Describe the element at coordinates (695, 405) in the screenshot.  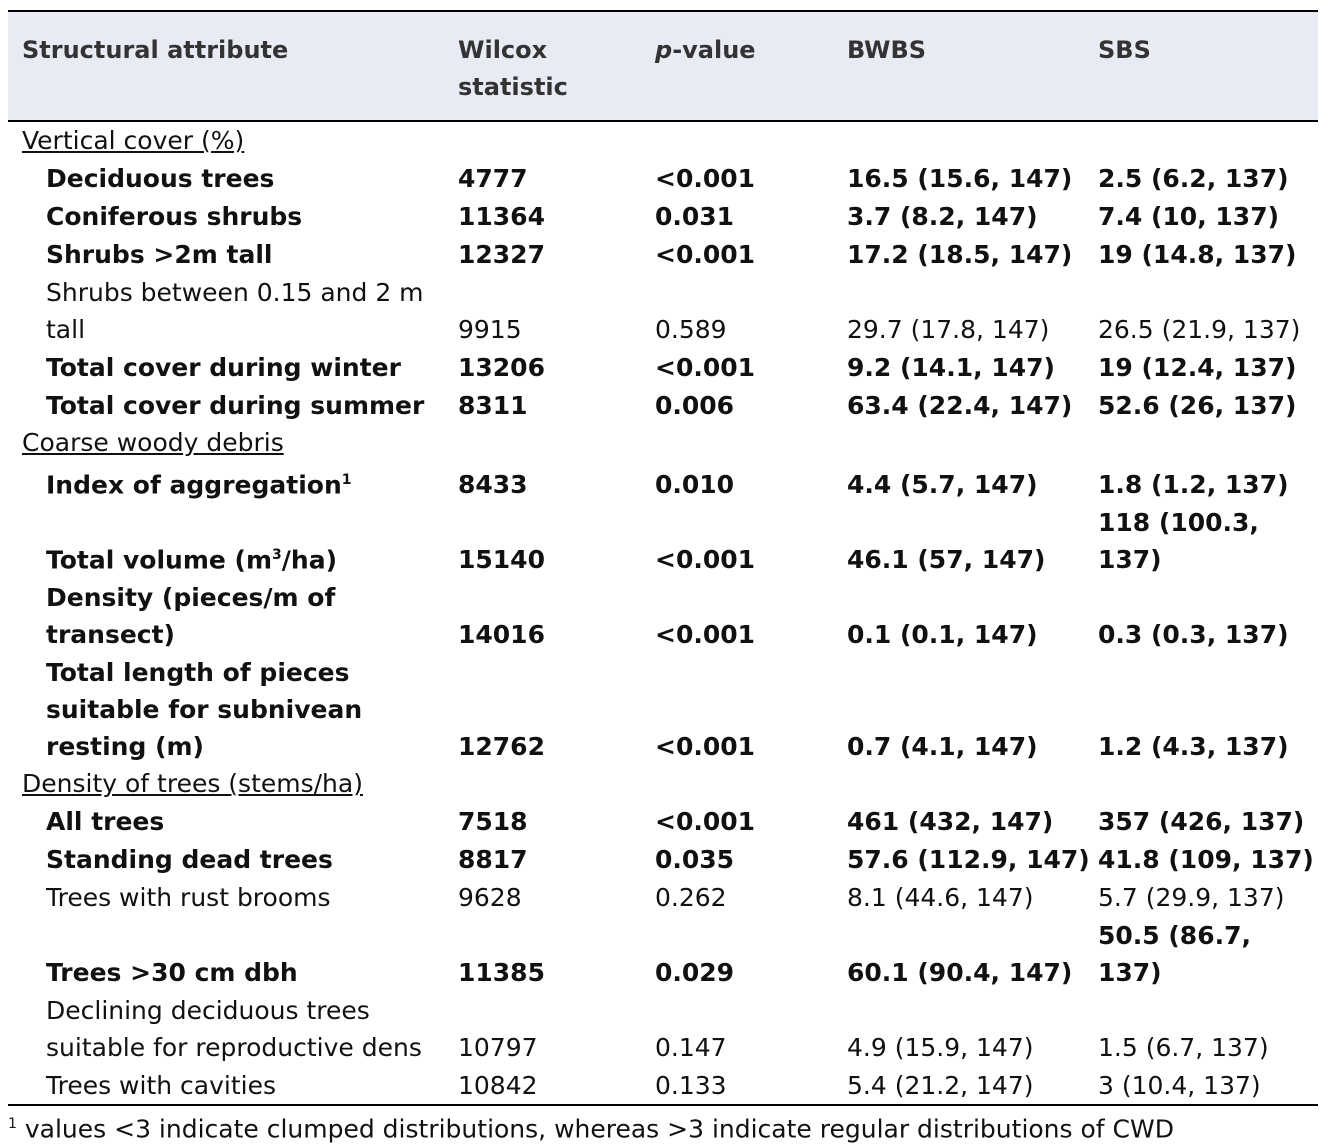
I see `cell-p-value: 0.006` at that location.